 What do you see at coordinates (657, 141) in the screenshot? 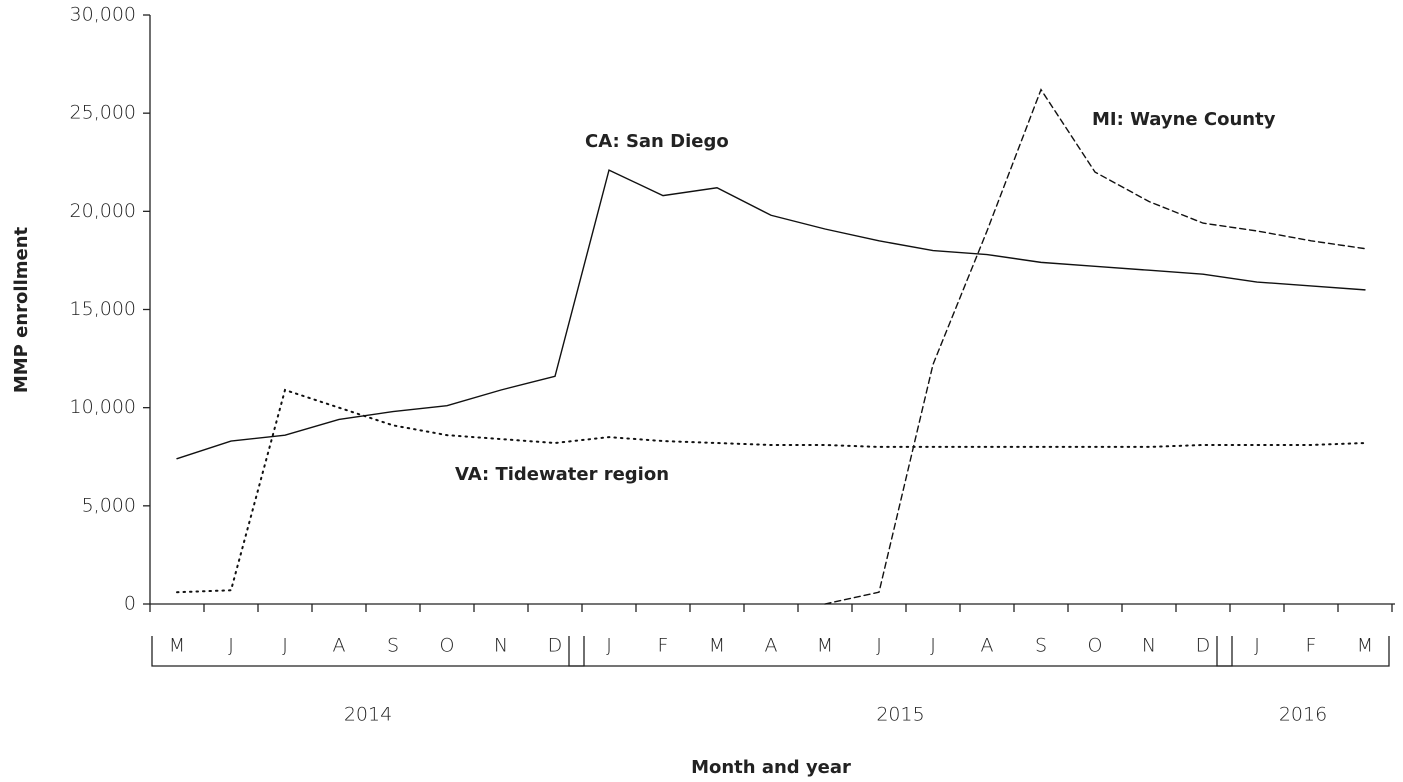
I see `series-label: CA: San Diego` at bounding box center [657, 141].